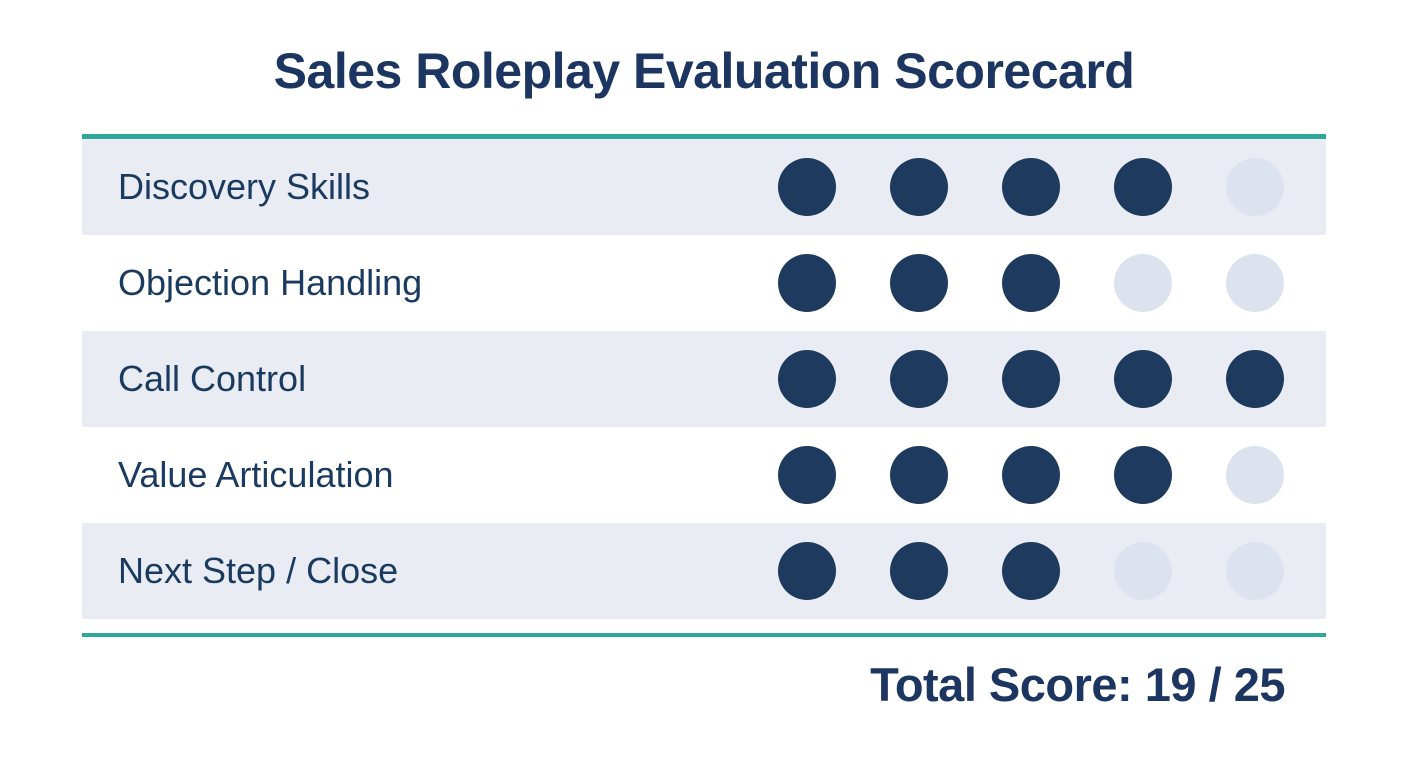 The width and height of the screenshot is (1408, 768). What do you see at coordinates (704, 71) in the screenshot?
I see `page-title: Sales Roleplay Evaluation Scorecard` at bounding box center [704, 71].